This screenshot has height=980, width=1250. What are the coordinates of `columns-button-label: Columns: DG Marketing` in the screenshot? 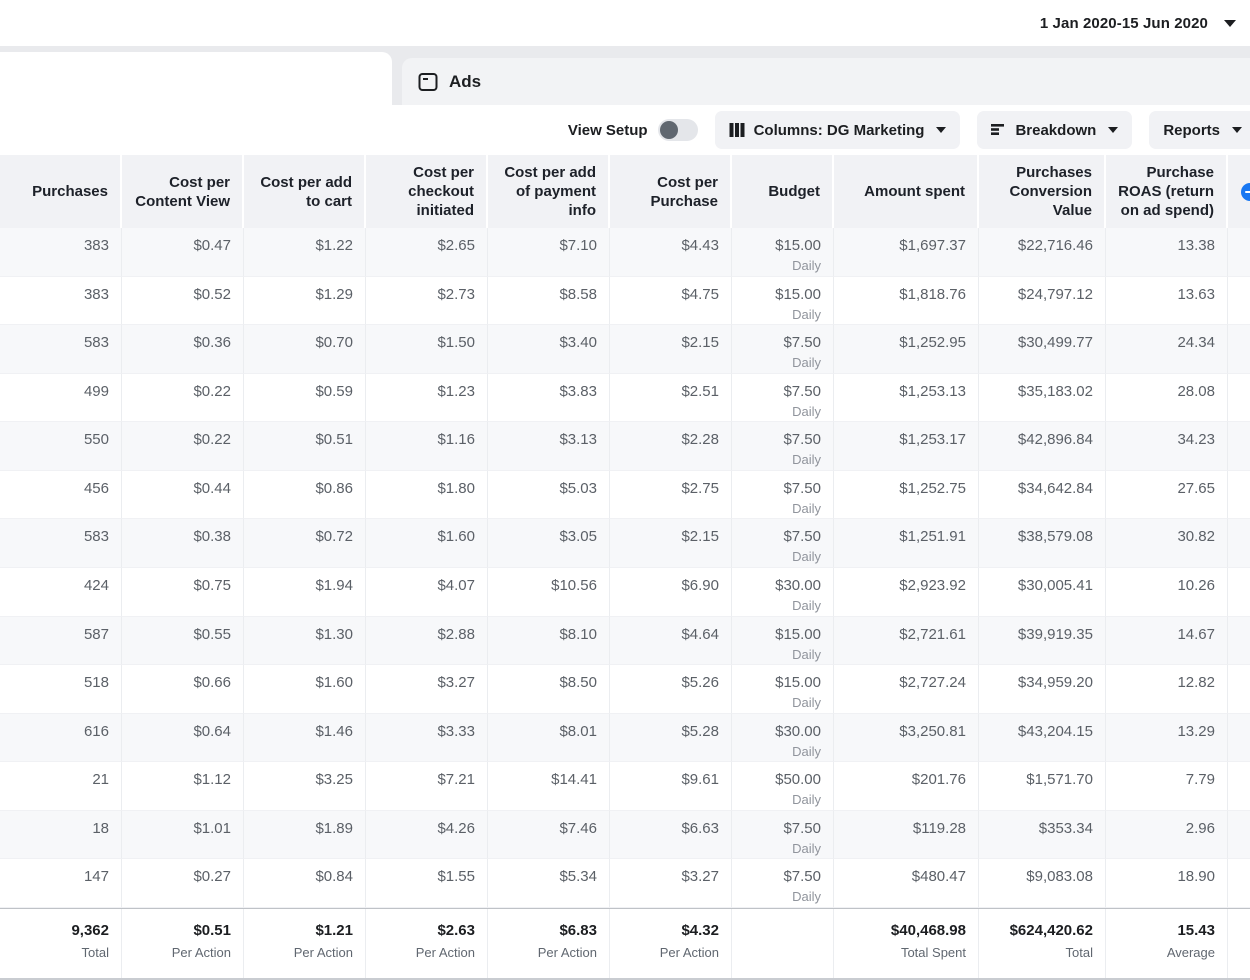 It's located at (839, 130).